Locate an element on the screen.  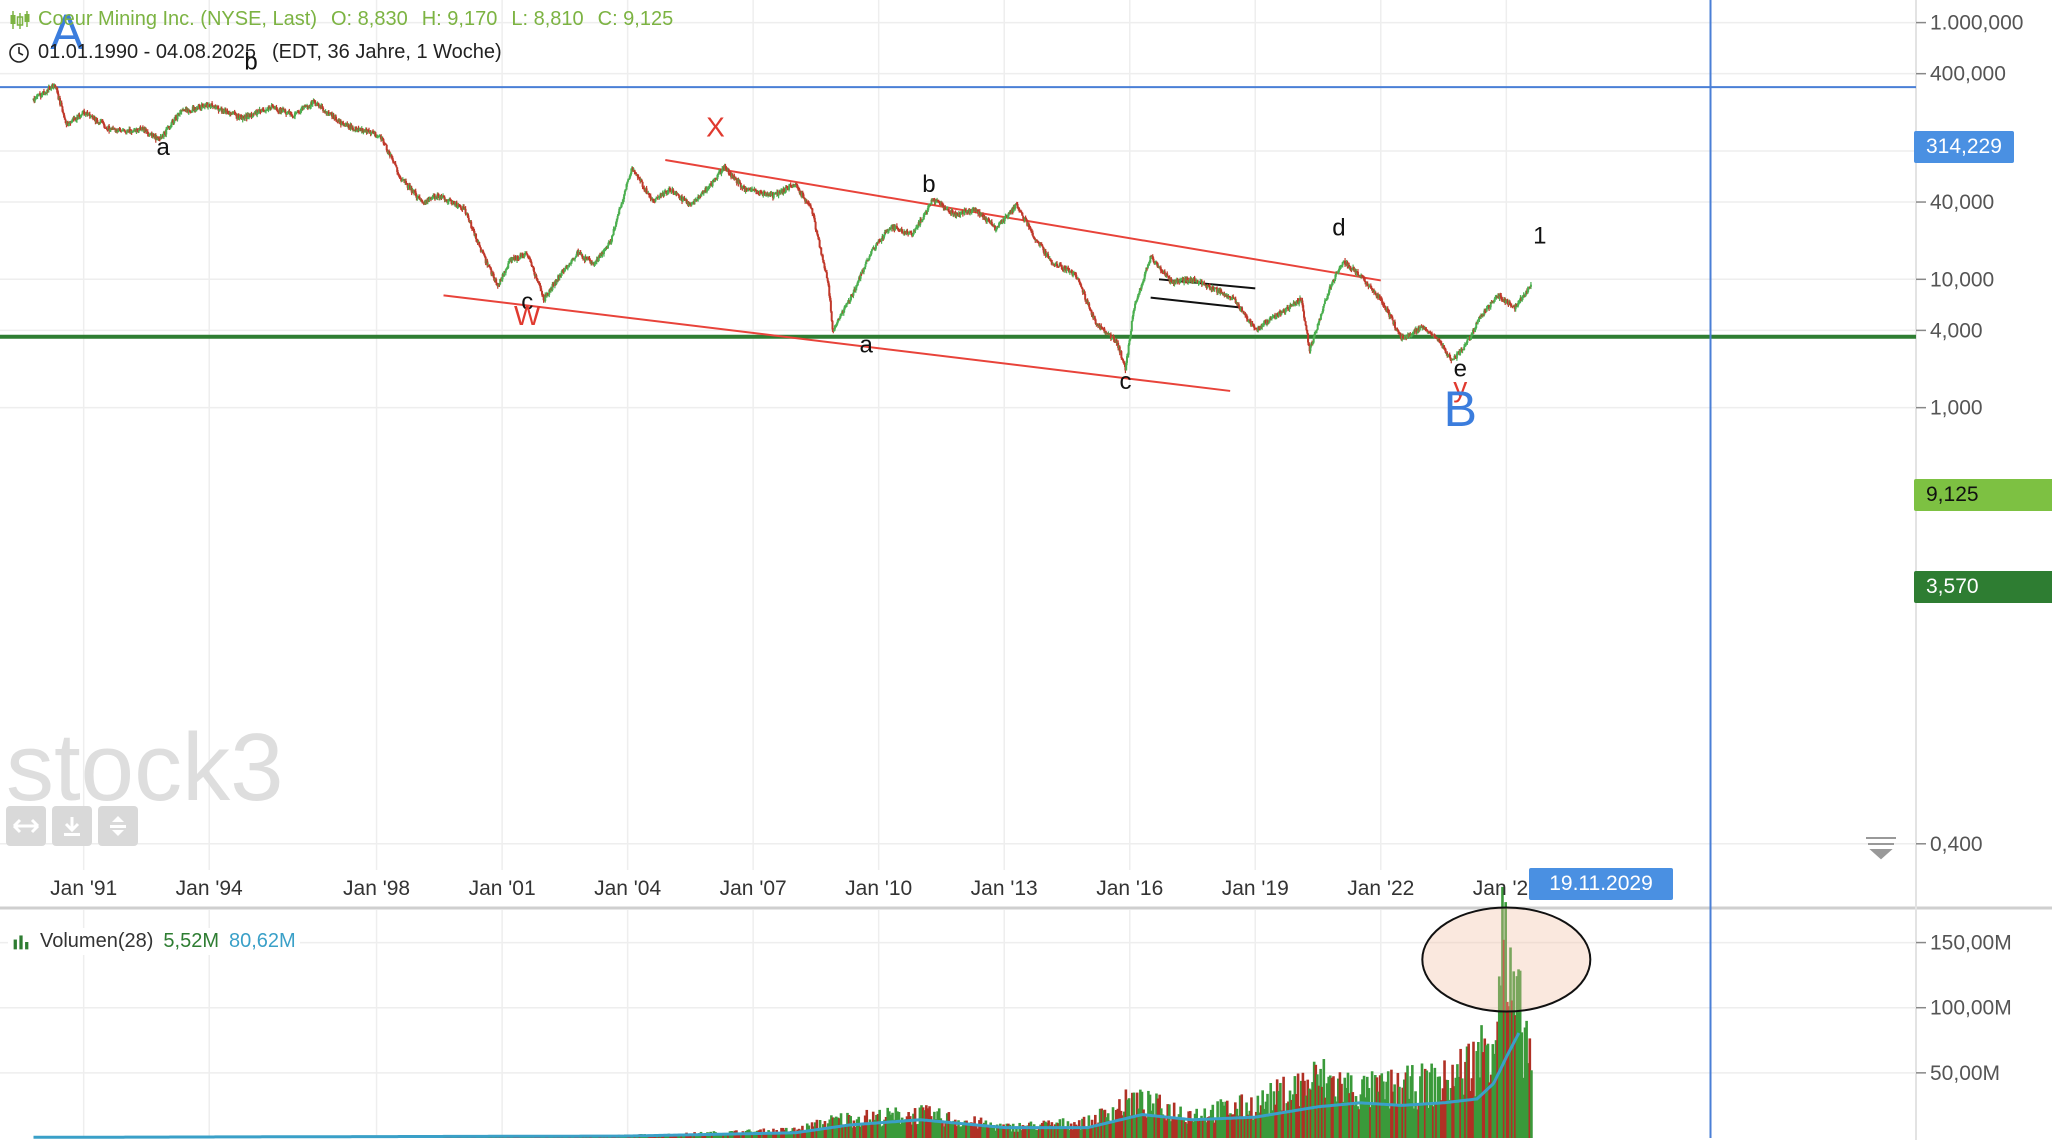
trendlines is located at coordinates (912, 275).